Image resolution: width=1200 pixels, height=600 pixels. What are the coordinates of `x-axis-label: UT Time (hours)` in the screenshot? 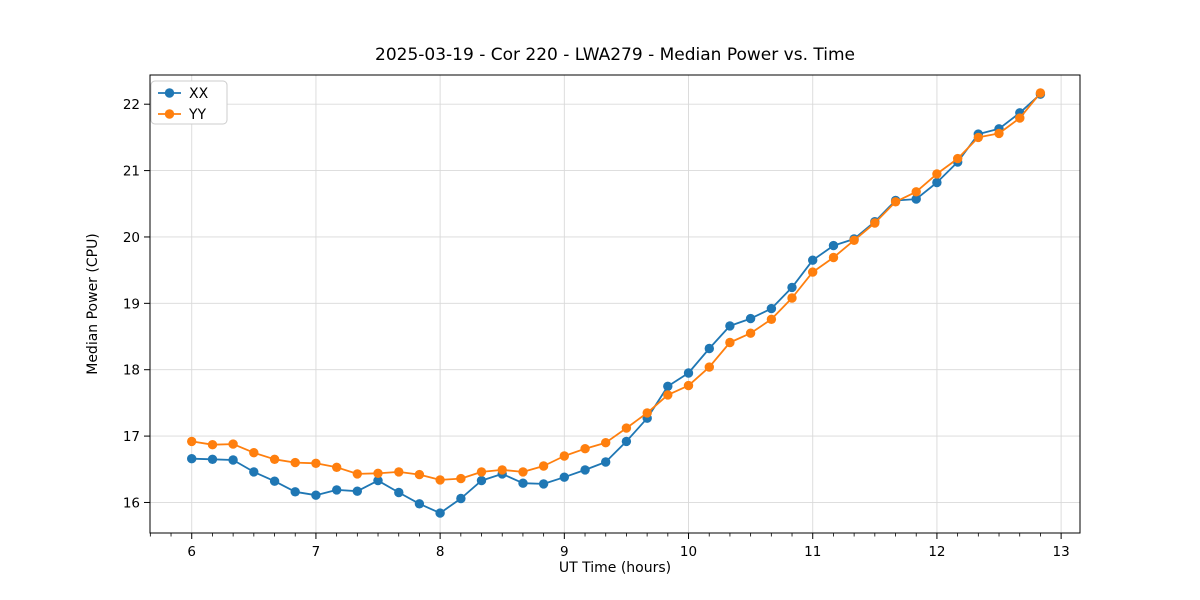 It's located at (615, 568).